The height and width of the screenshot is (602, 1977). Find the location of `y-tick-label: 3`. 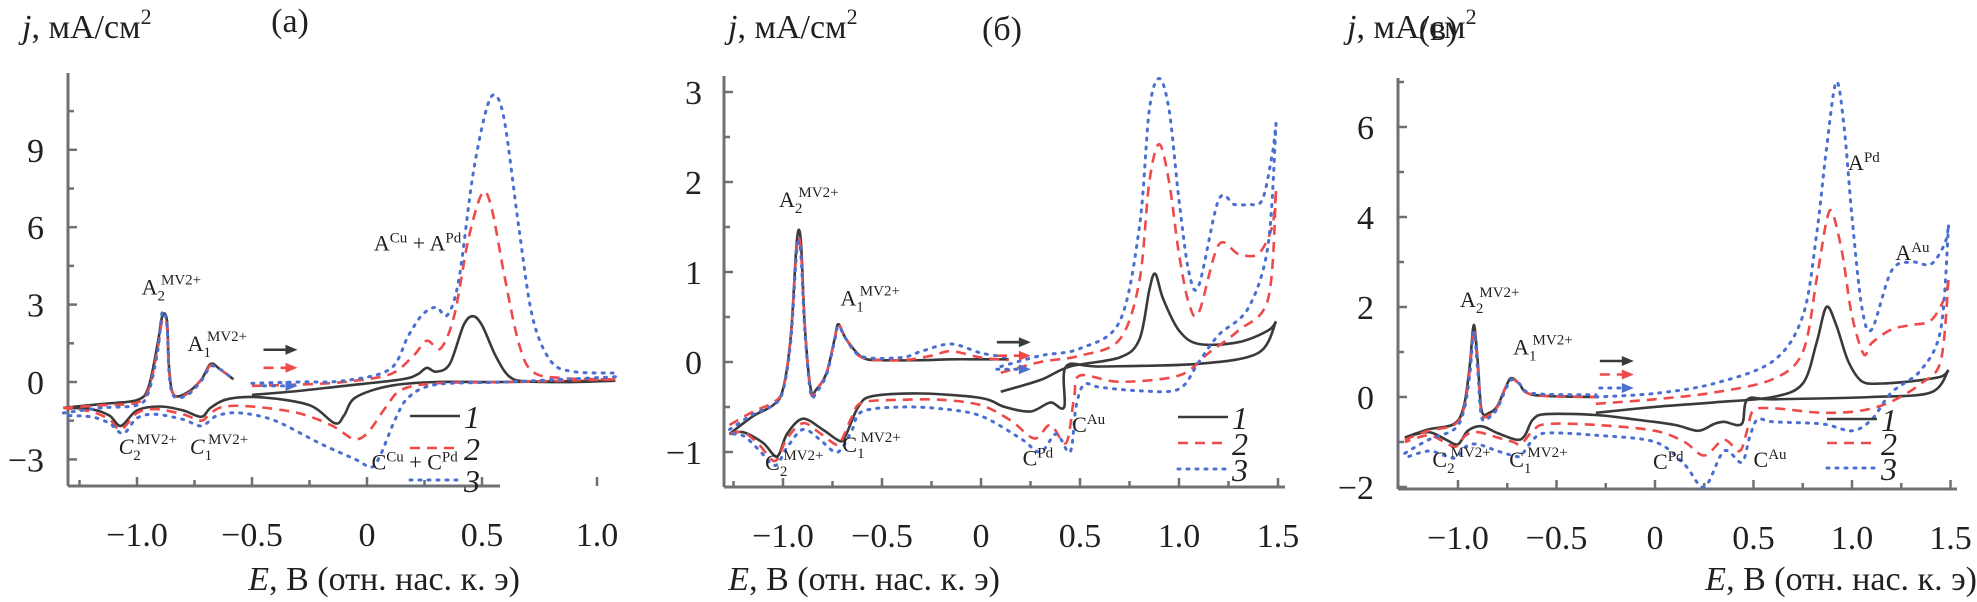

y-tick-label: 3 is located at coordinates (693, 93).